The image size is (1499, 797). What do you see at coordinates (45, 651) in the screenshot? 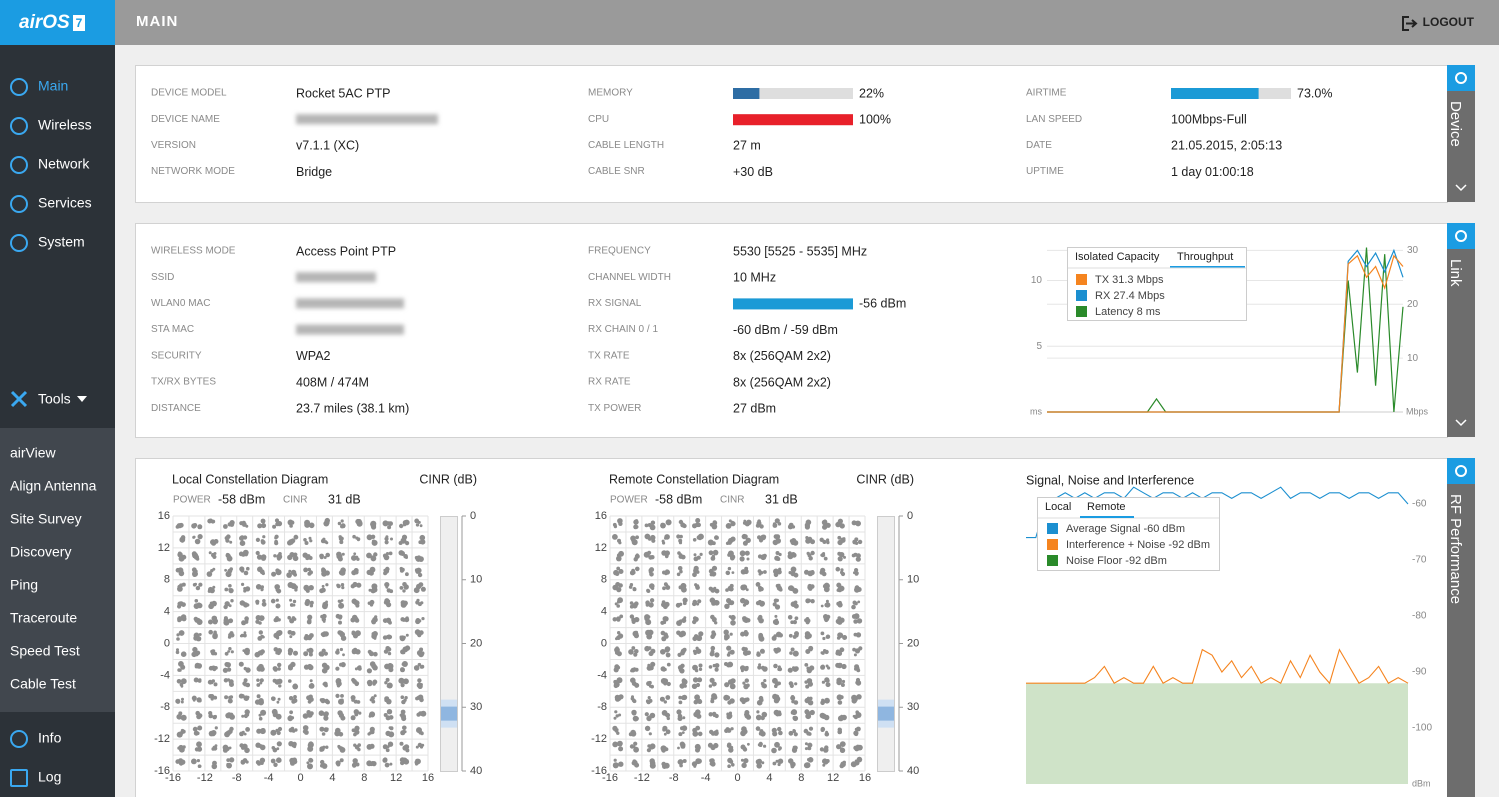
I see `submenu-item: Speed Test` at bounding box center [45, 651].